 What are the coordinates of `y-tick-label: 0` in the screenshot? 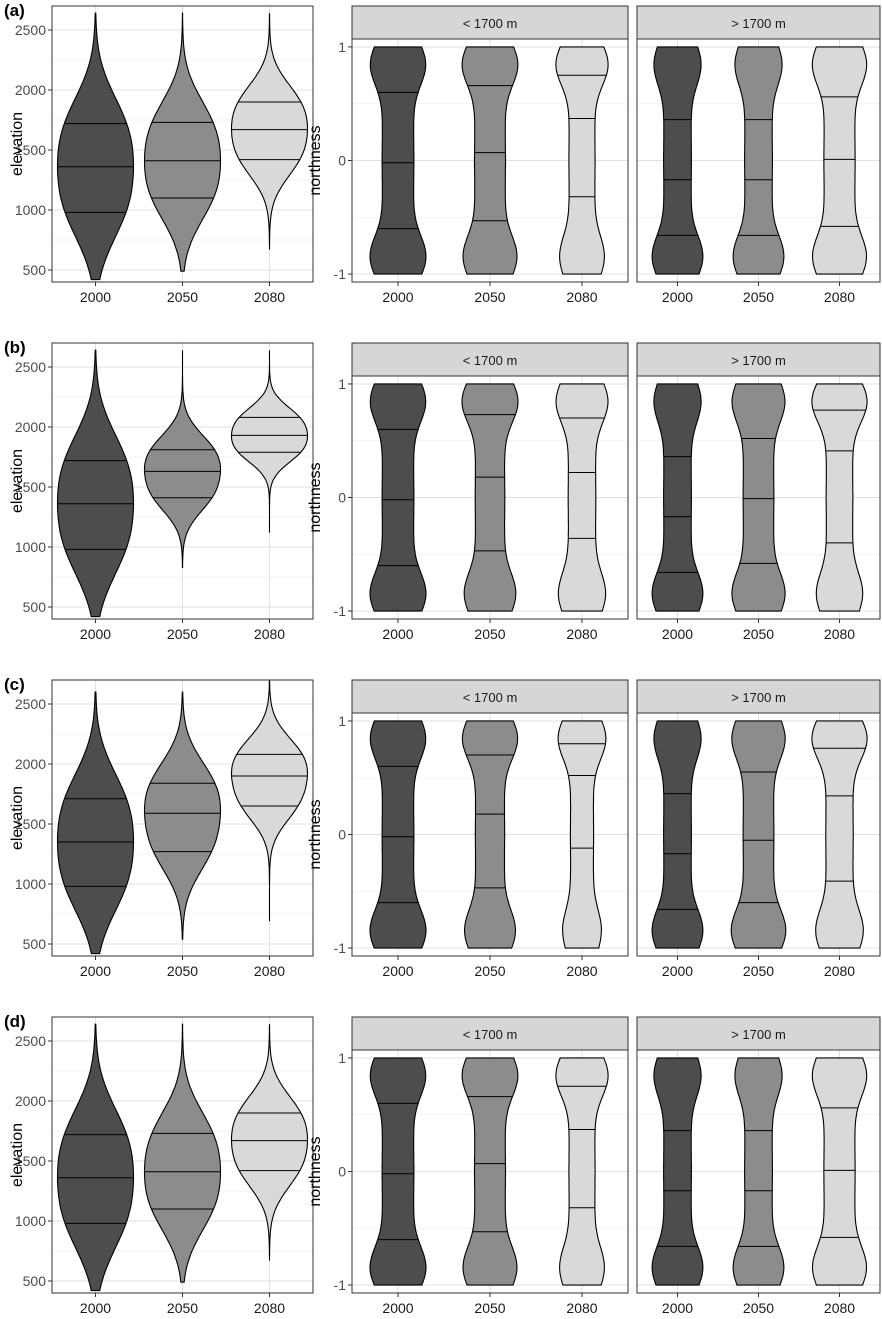 It's located at (342, 835).